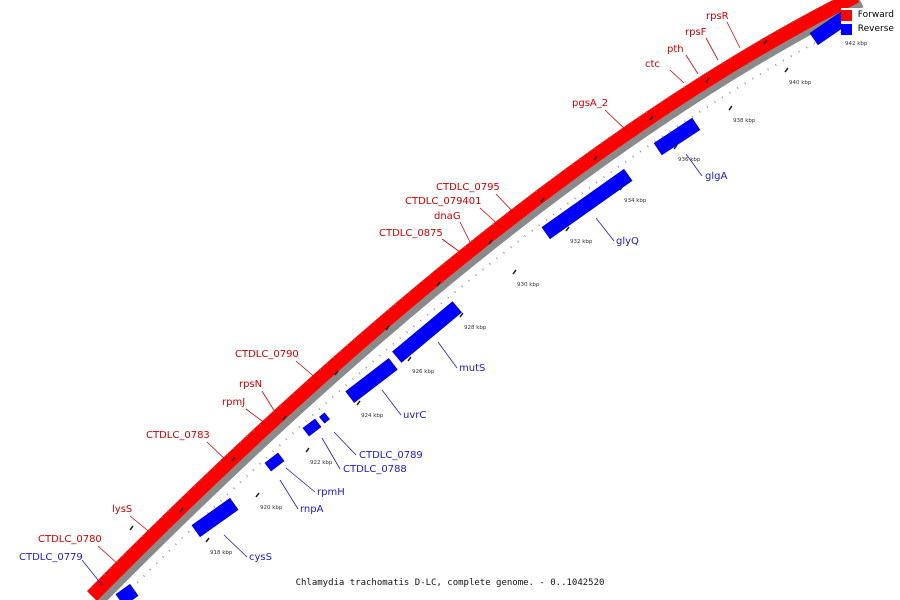 This screenshot has height=600, width=900. I want to click on tick-label: 936 kbp, so click(689, 160).